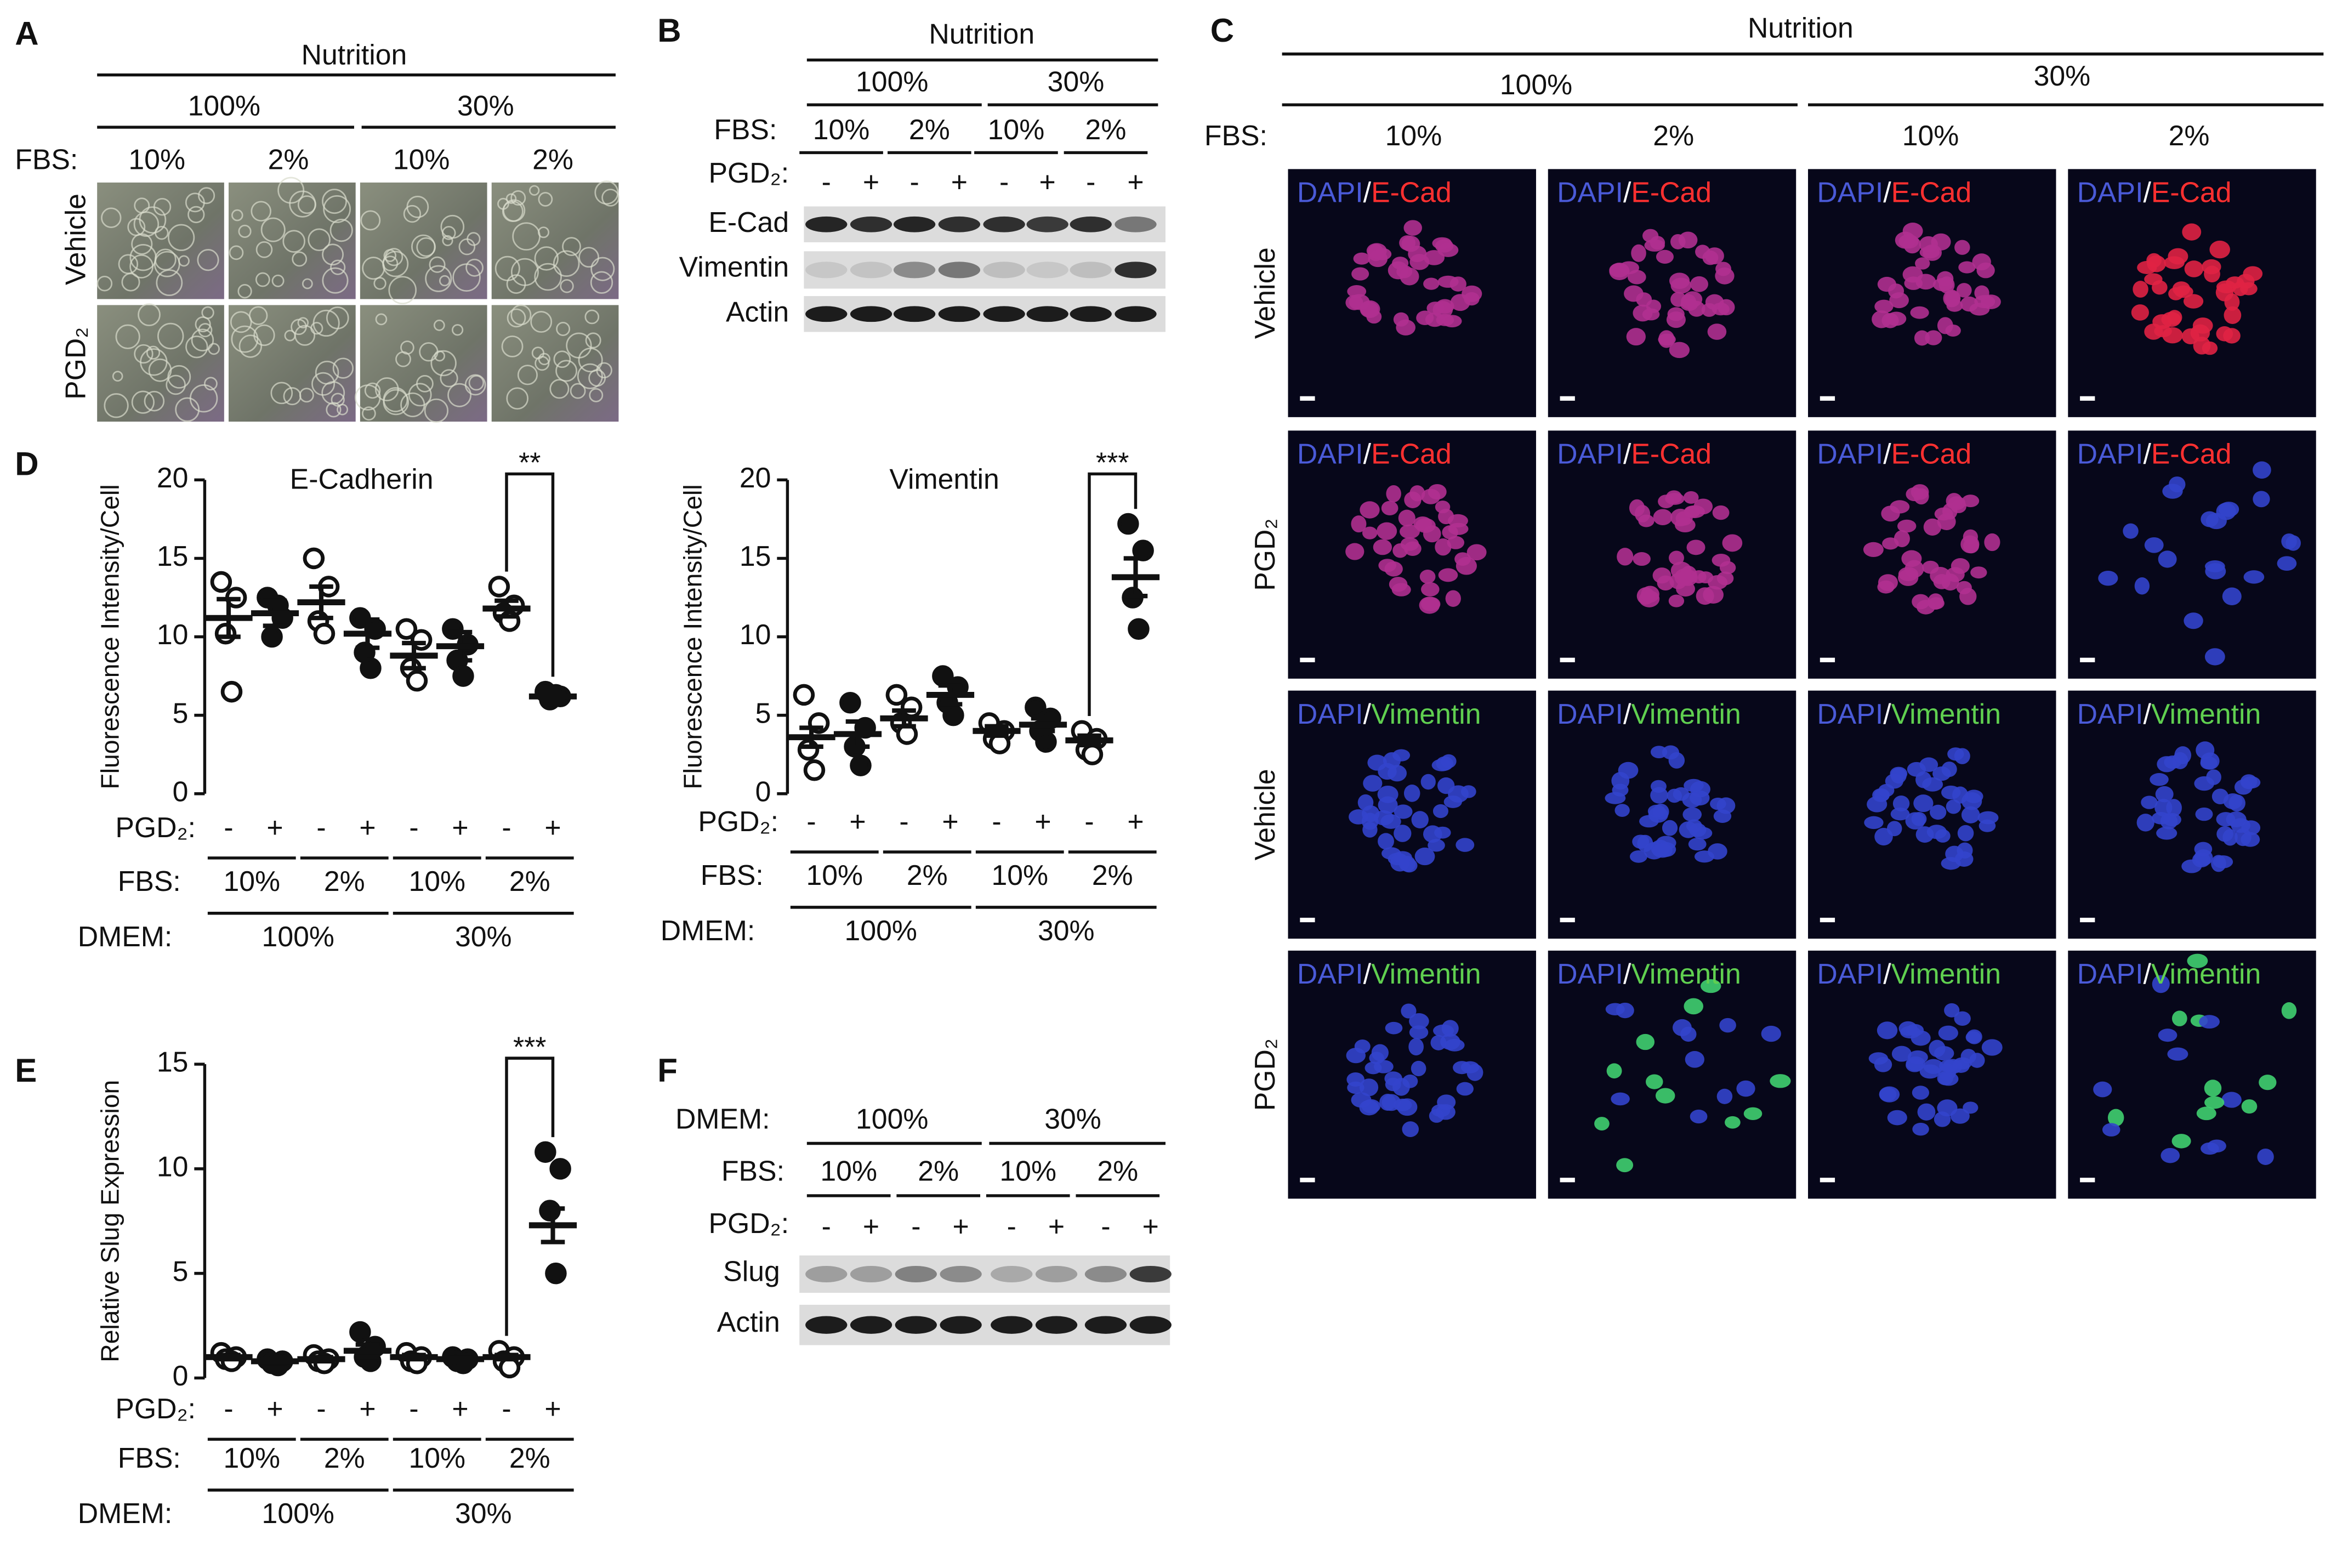 This screenshot has width=2331, height=1568. I want to click on label: 30%, so click(2062, 76).